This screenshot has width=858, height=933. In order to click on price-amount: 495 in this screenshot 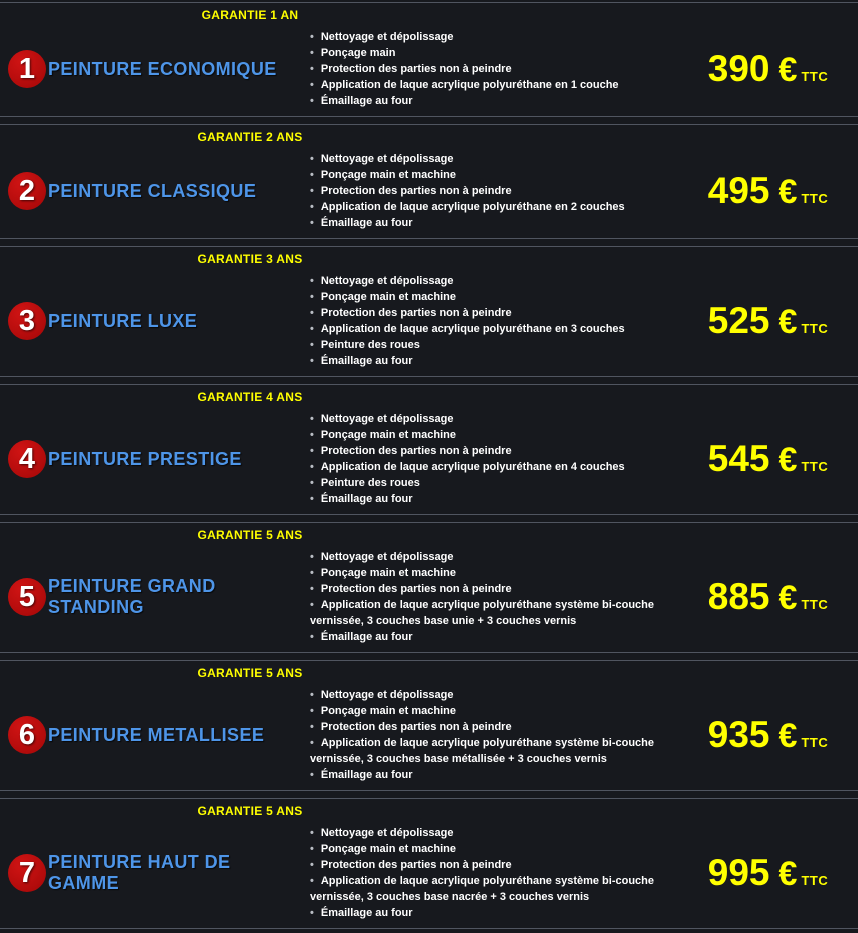, I will do `click(738, 190)`.